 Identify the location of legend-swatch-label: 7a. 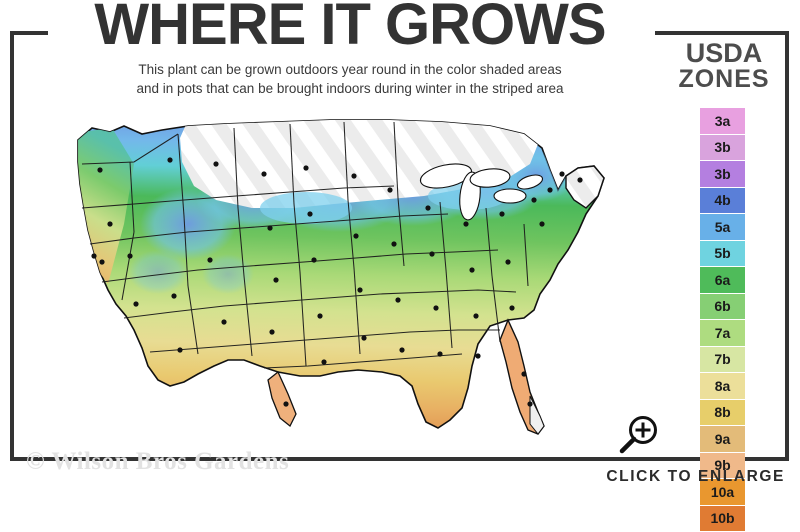
(723, 333).